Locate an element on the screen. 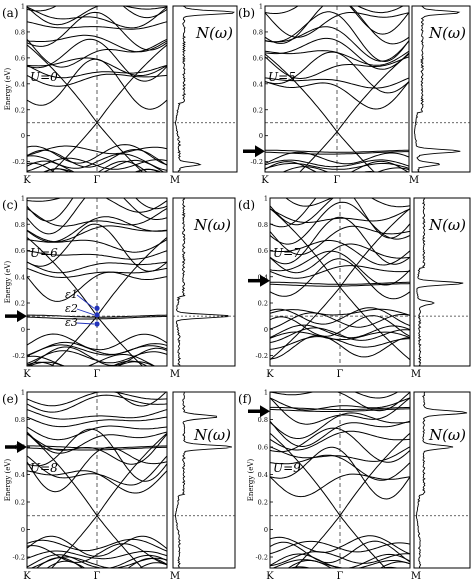 The image size is (474, 587). dirac-cone-lower is located at coordinates (337, 151).